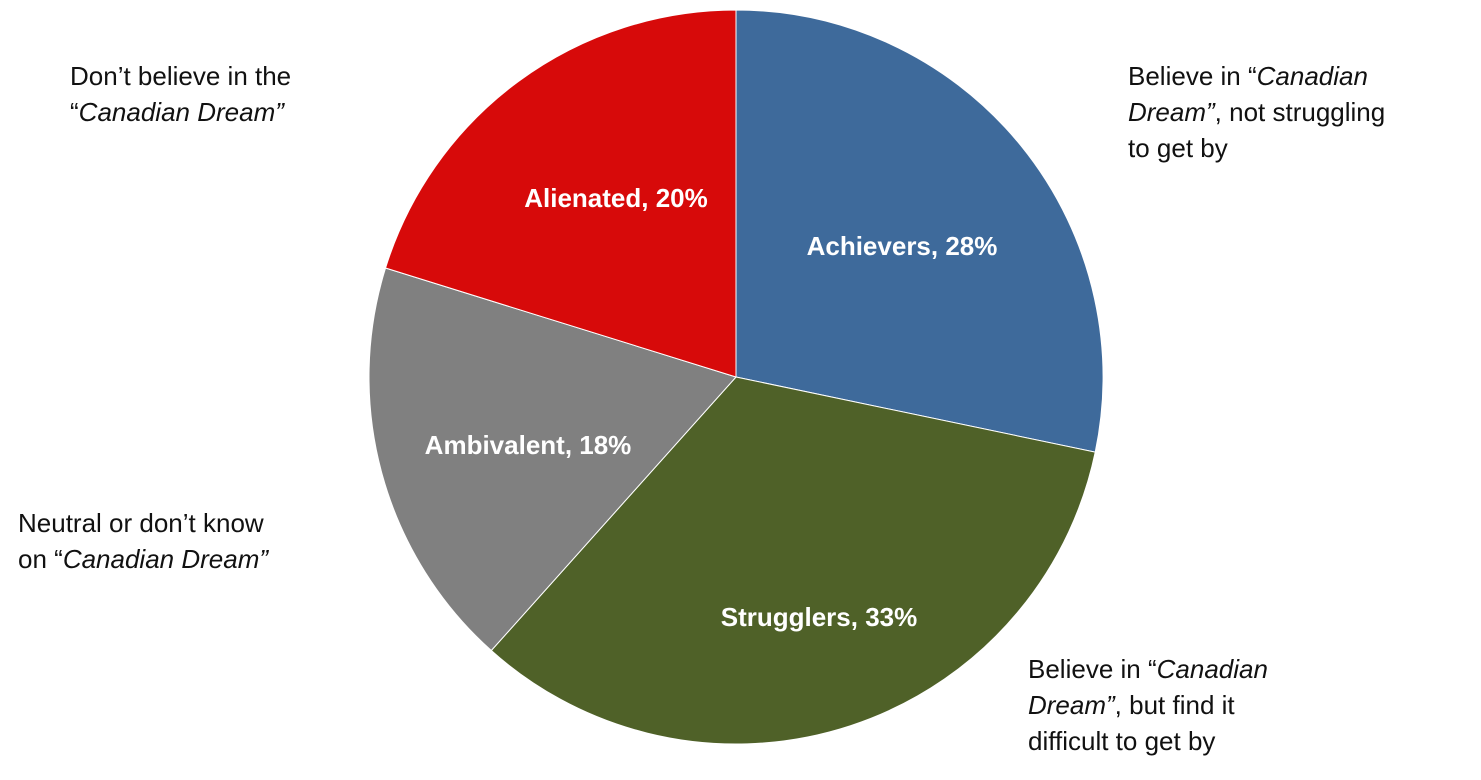  I want to click on annotation-line: Neutral or don’t know, so click(143, 523).